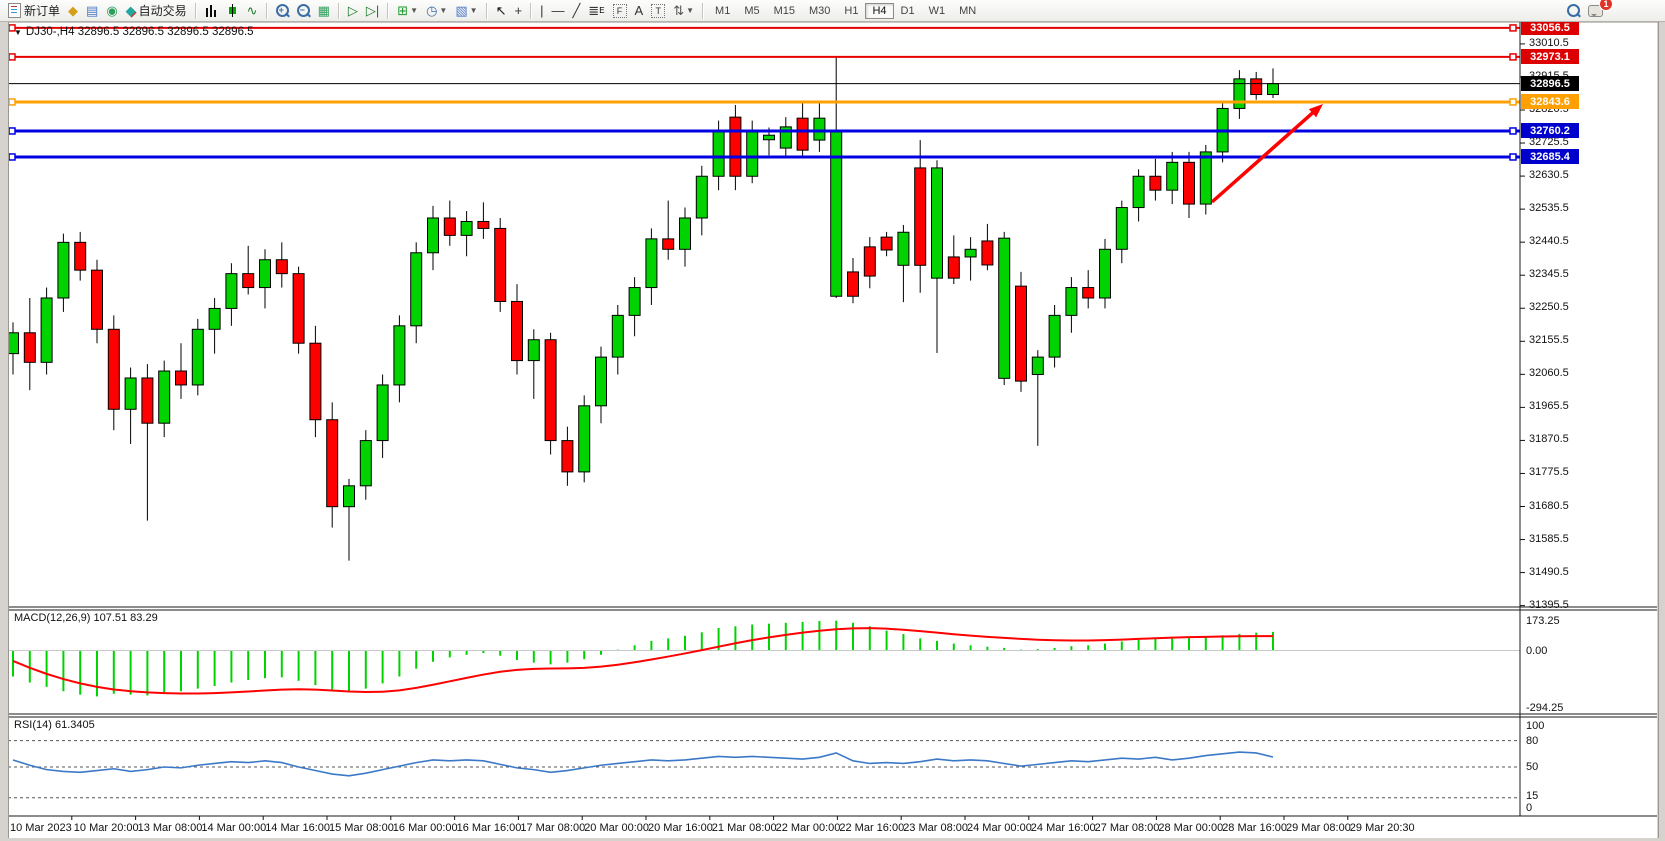 The image size is (1665, 841). Describe the element at coordinates (683, 11) in the screenshot. I see `arrows-icon: ⇅ ▼` at that location.